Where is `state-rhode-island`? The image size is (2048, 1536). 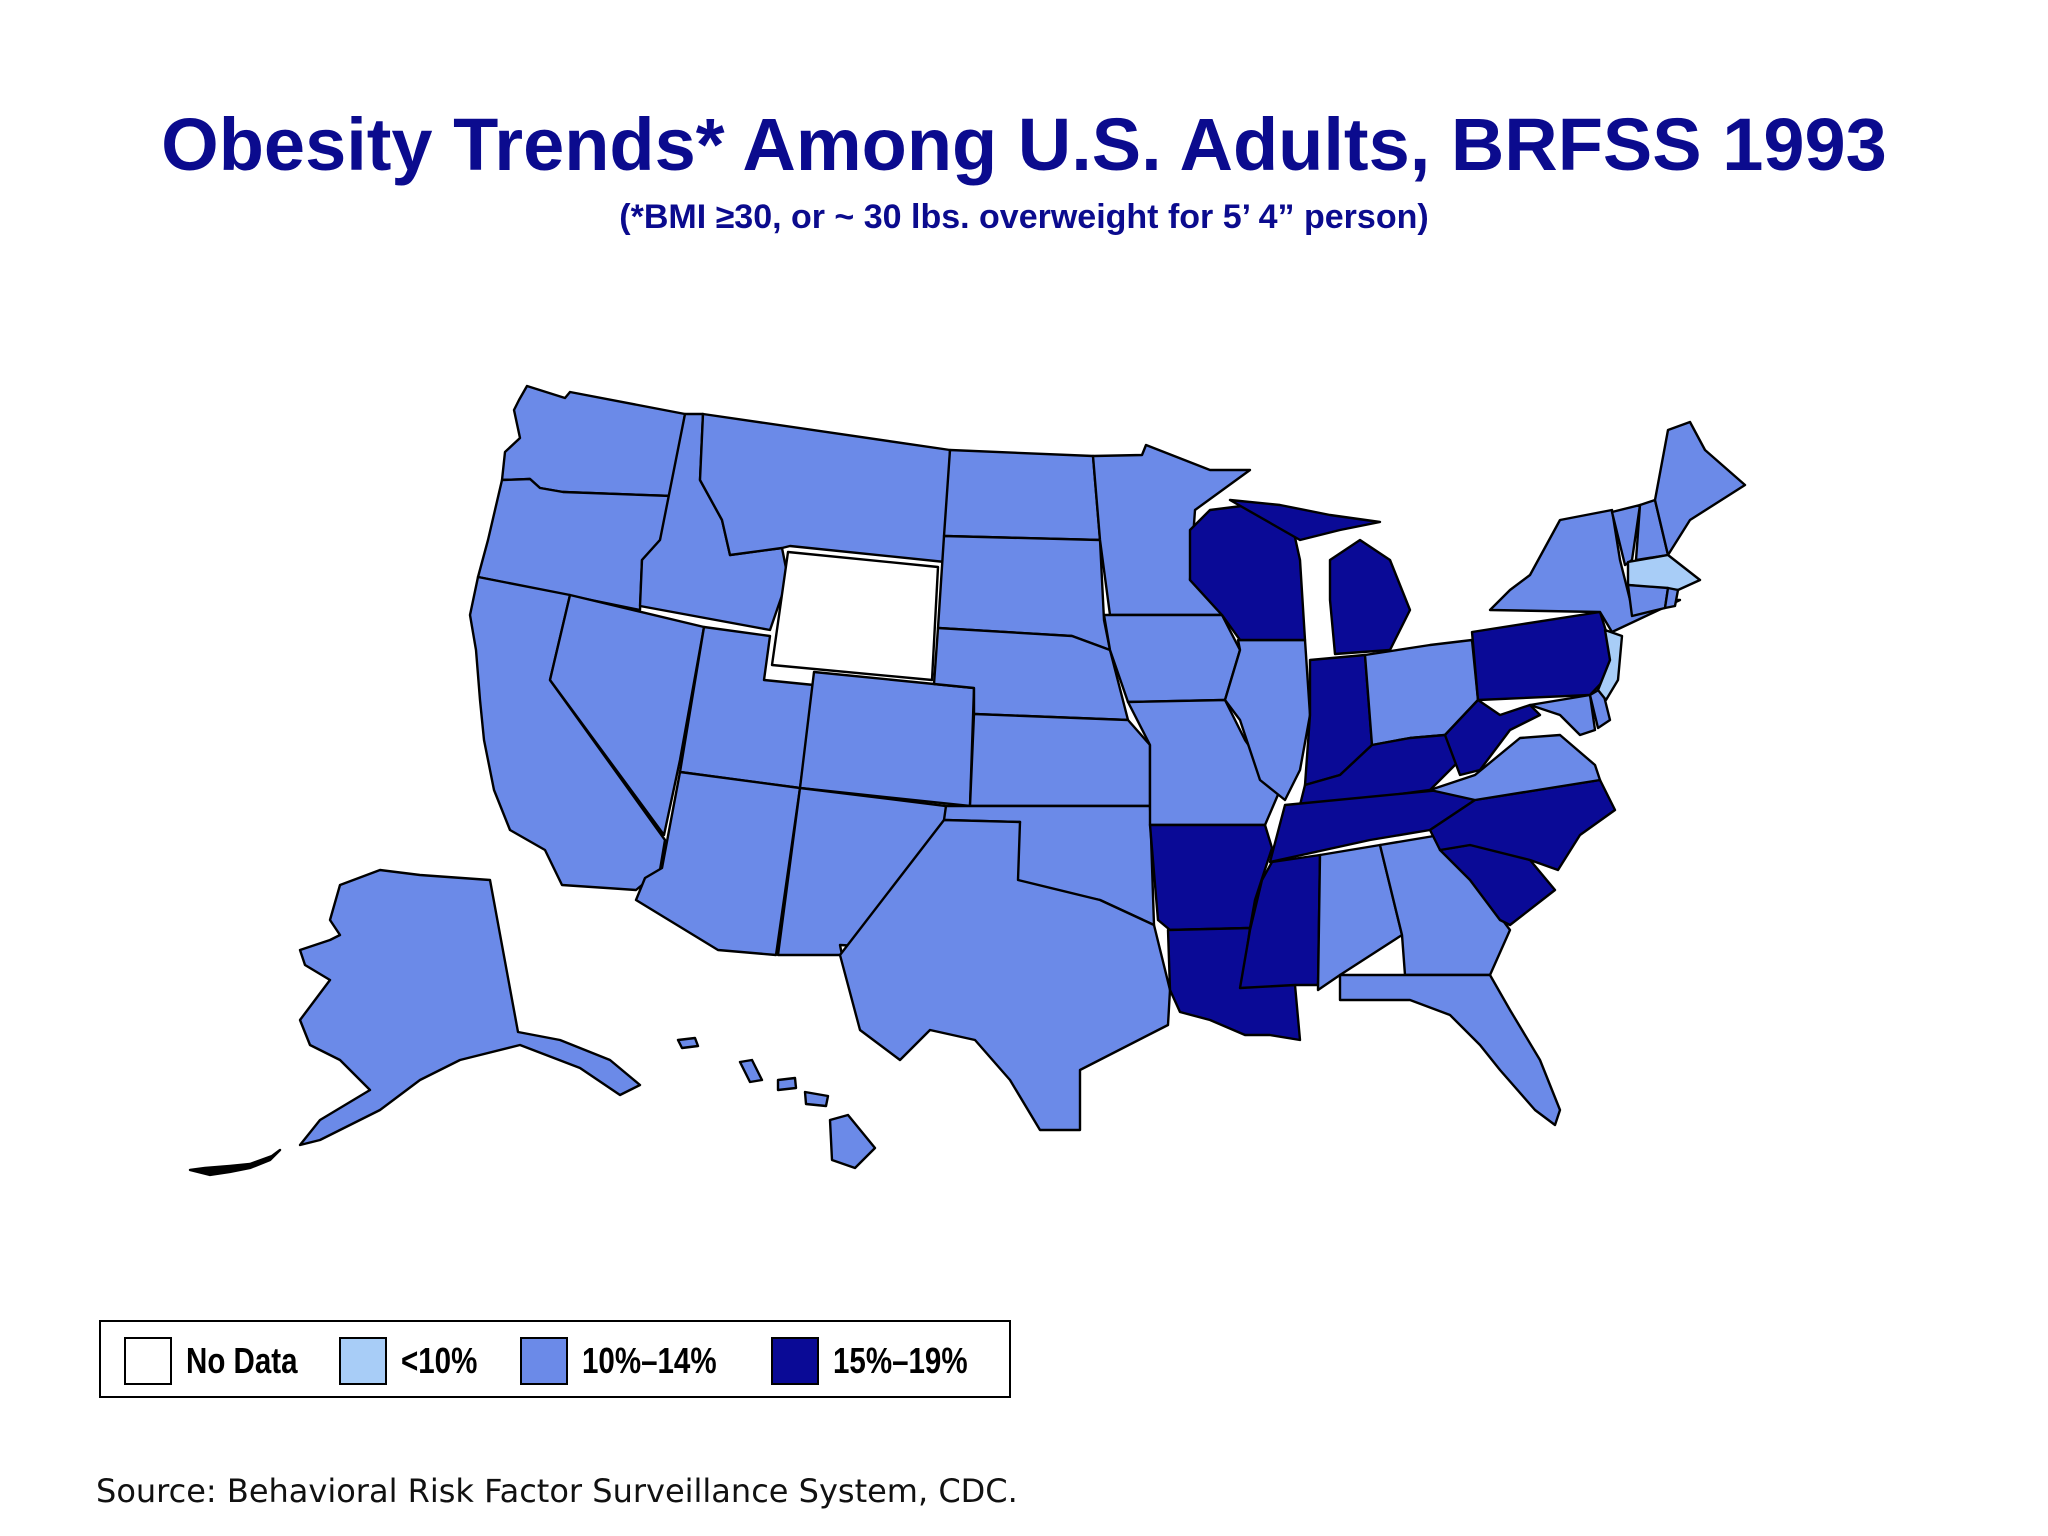 state-rhode-island is located at coordinates (1671, 598).